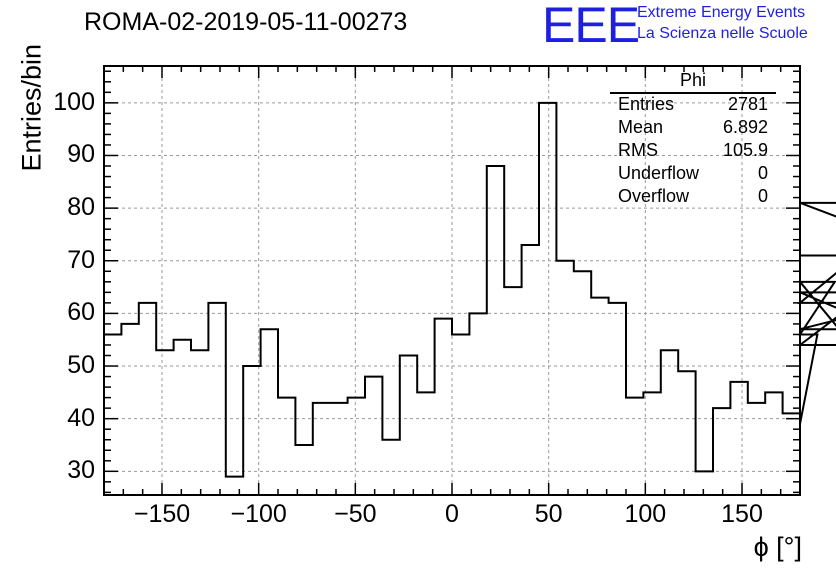  Describe the element at coordinates (742, 514) in the screenshot. I see `x-tick-label: 150` at that location.